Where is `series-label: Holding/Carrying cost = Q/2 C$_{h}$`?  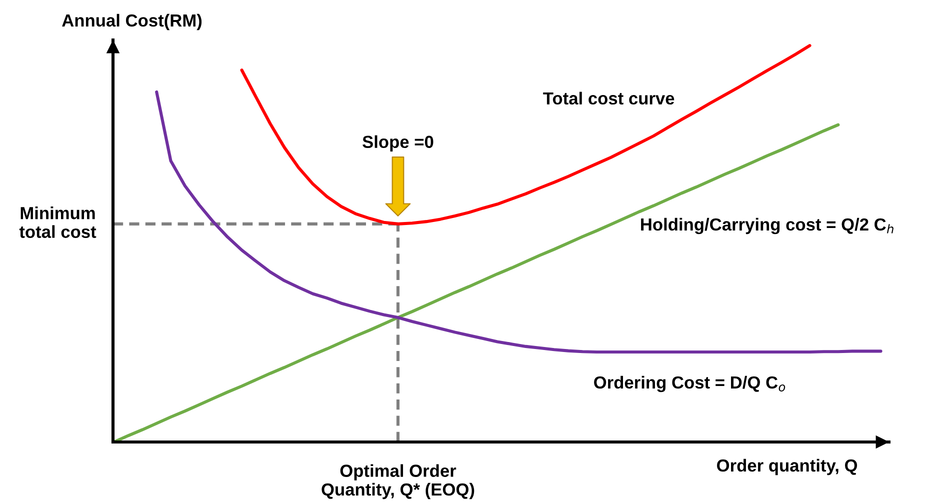 series-label: Holding/Carrying cost = Q/2 C$_{h}$ is located at coordinates (767, 226).